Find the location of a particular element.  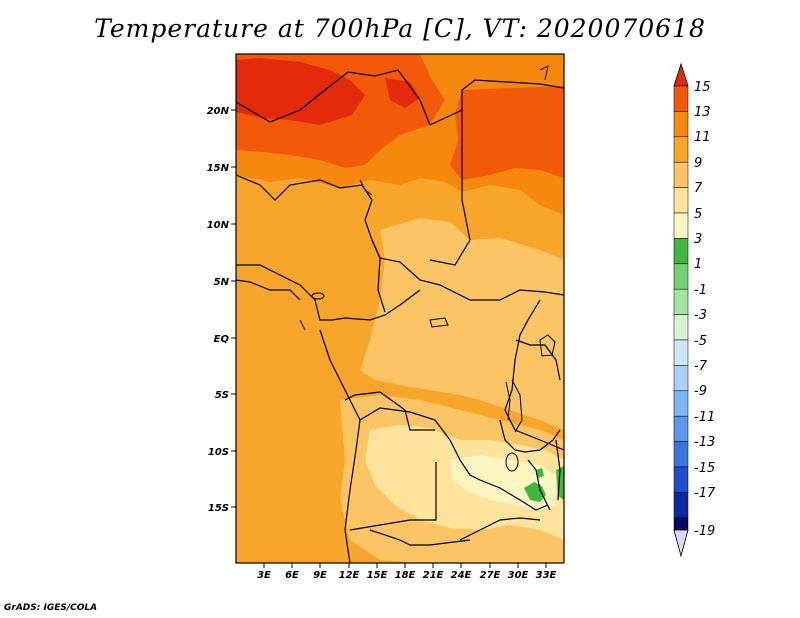

lon-label-21e: 21E is located at coordinates (433, 575).